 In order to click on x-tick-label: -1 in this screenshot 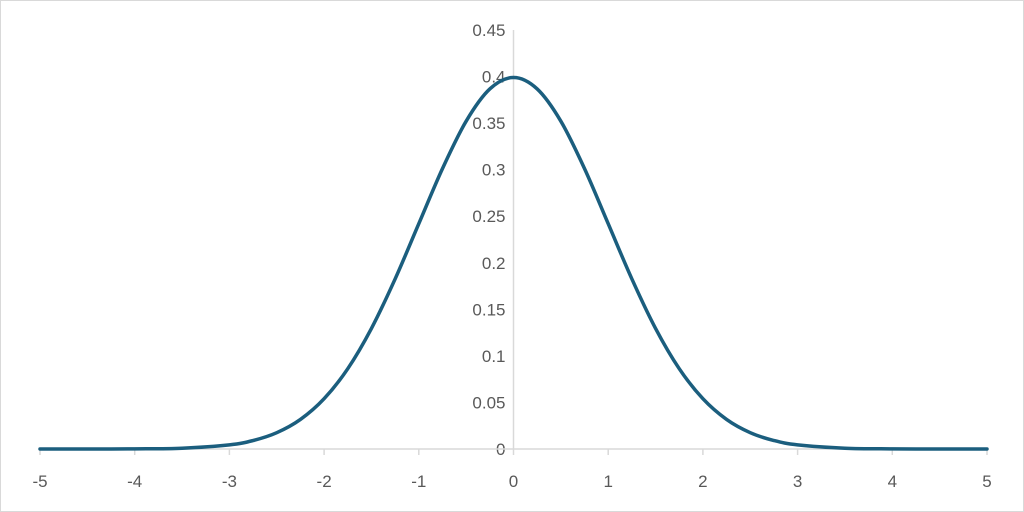, I will do `click(418, 481)`.